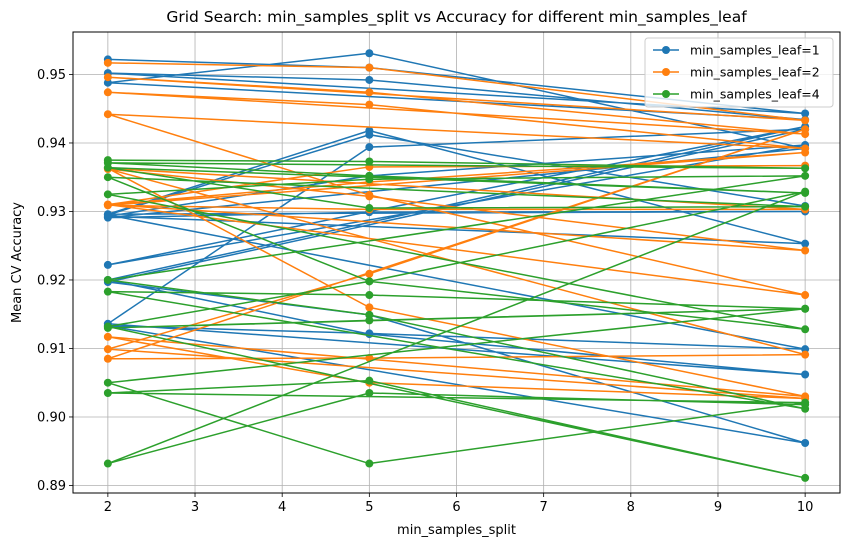 The image size is (855, 547). I want to click on y-tick-label: 0.94, so click(51, 143).